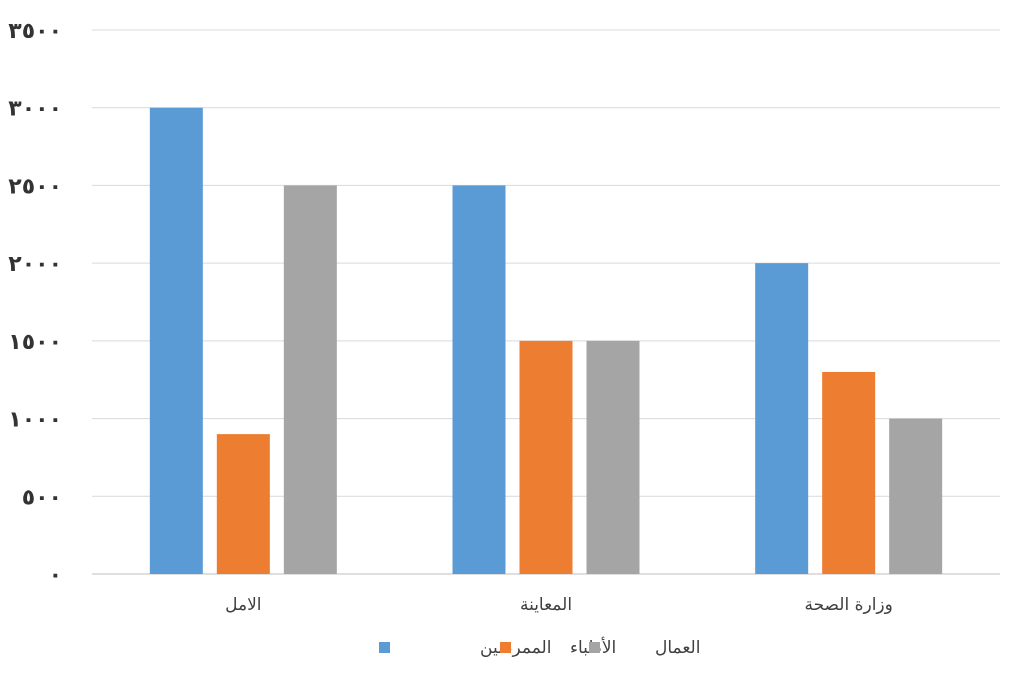 This screenshot has width=1024, height=684. I want to click on legend: الممرضينالأطباءالعمال, so click(539, 647).